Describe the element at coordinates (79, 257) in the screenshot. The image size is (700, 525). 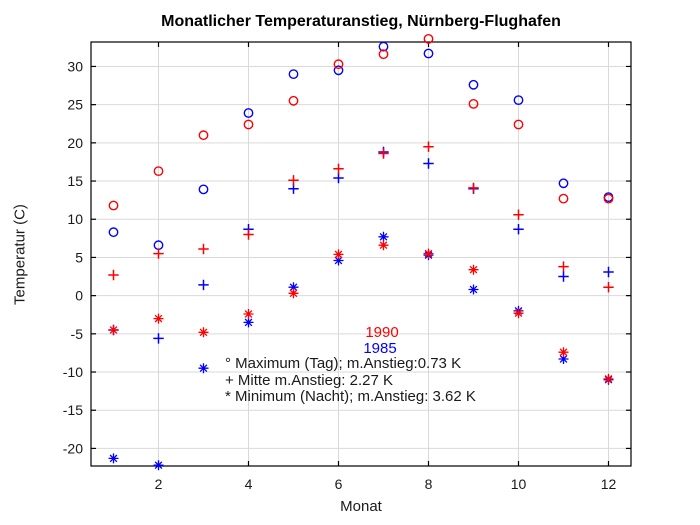
I see `svg-text: 5` at that location.